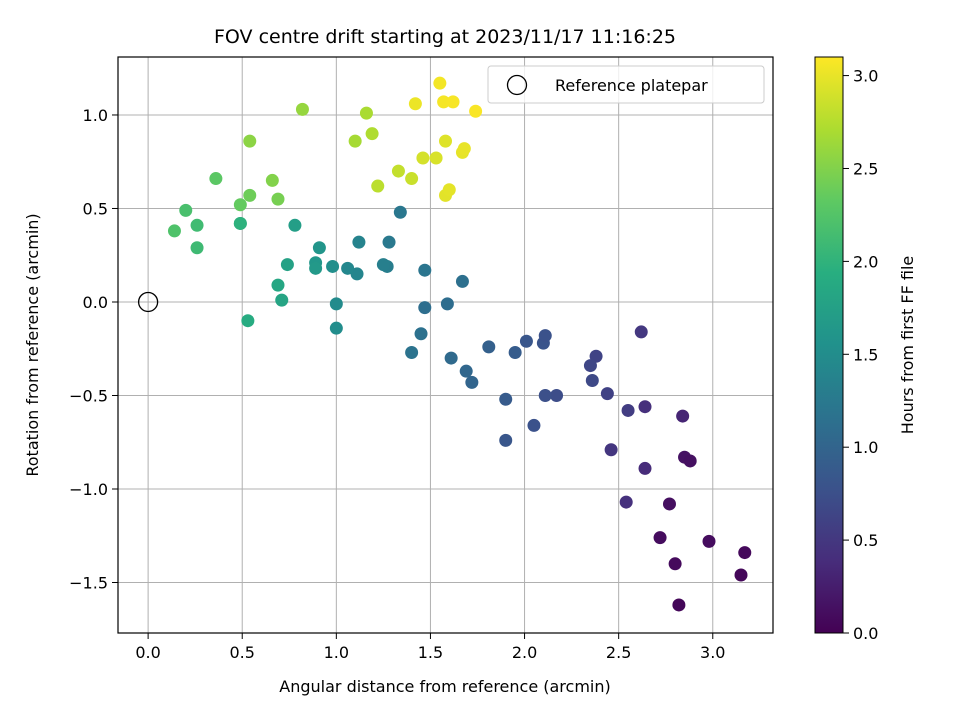  What do you see at coordinates (32, 344) in the screenshot?
I see `y-axis-label: Rotation from reference (arcmin)` at bounding box center [32, 344].